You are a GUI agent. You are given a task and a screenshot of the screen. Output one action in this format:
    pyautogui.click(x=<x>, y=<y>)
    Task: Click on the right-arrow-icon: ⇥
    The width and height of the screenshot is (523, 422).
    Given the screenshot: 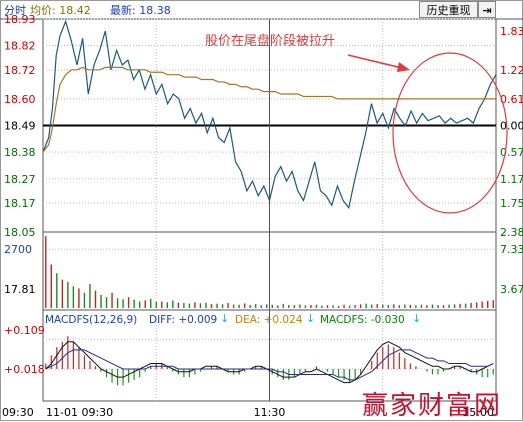 What is the action you would take?
    pyautogui.click(x=487, y=9)
    